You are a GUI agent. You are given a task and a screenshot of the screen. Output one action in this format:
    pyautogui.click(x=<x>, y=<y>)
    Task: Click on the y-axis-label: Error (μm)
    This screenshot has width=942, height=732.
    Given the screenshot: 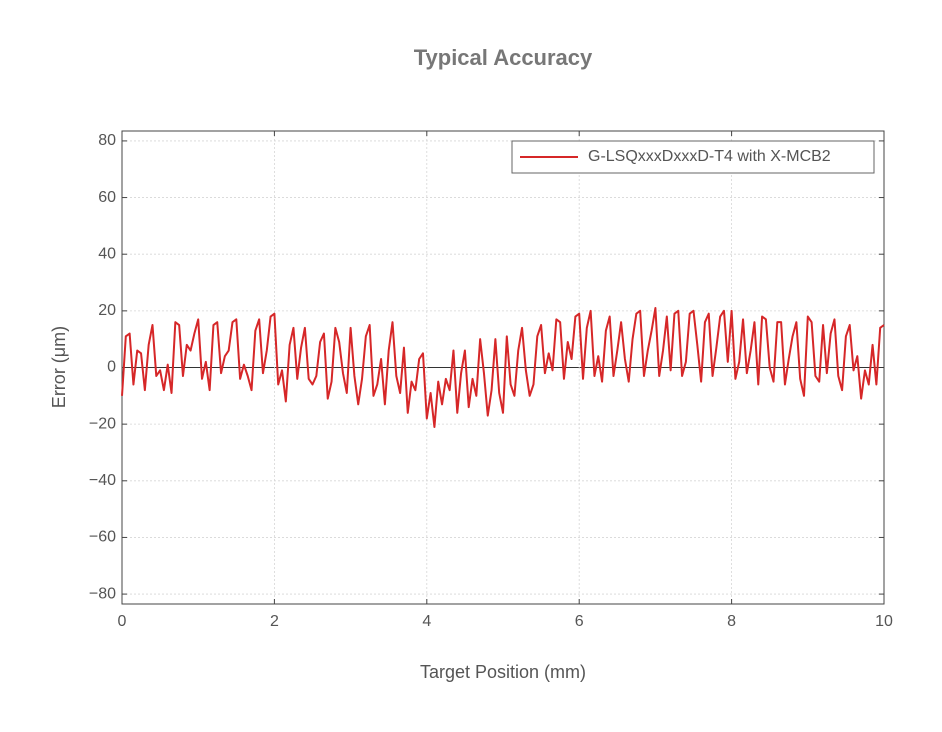 What is the action you would take?
    pyautogui.click(x=59, y=367)
    